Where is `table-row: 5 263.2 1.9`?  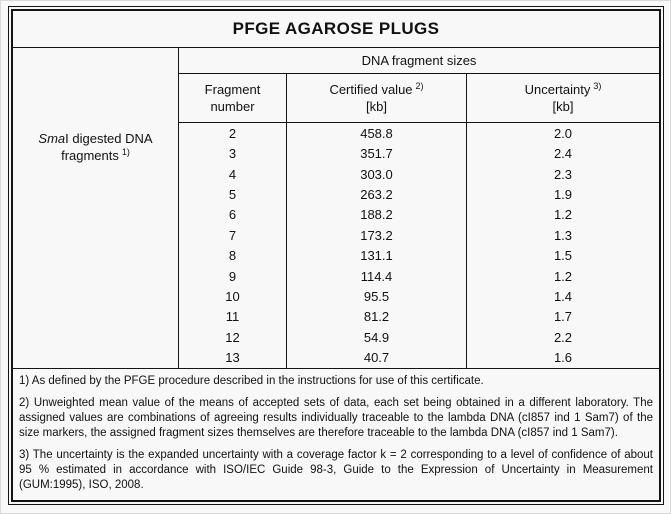
table-row: 5 263.2 1.9 is located at coordinates (419, 194).